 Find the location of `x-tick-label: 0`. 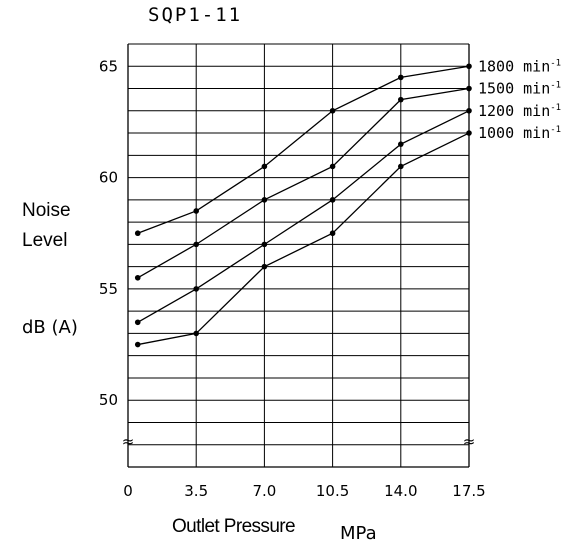

x-tick-label: 0 is located at coordinates (128, 491).